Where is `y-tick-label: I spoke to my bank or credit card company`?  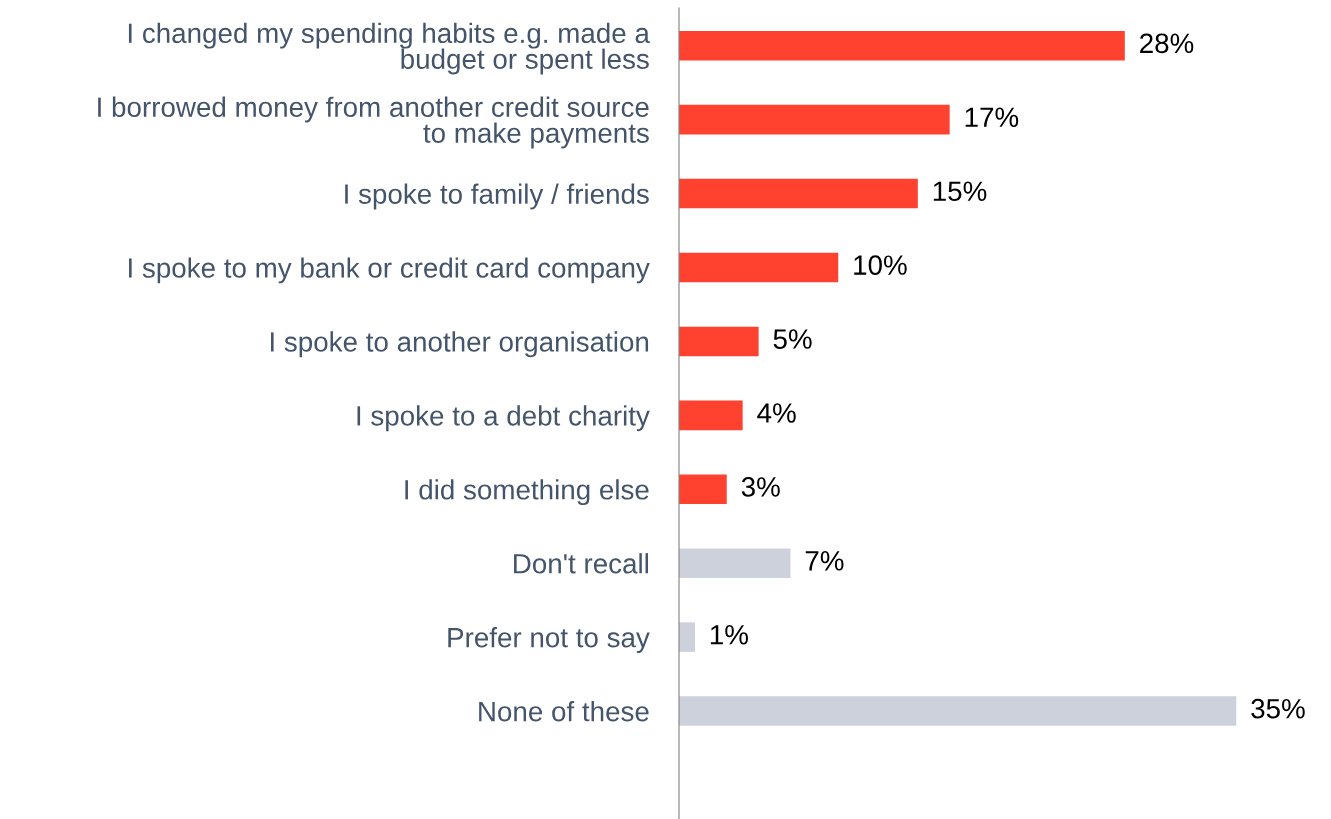 y-tick-label: I spoke to my bank or credit card company is located at coordinates (389, 270).